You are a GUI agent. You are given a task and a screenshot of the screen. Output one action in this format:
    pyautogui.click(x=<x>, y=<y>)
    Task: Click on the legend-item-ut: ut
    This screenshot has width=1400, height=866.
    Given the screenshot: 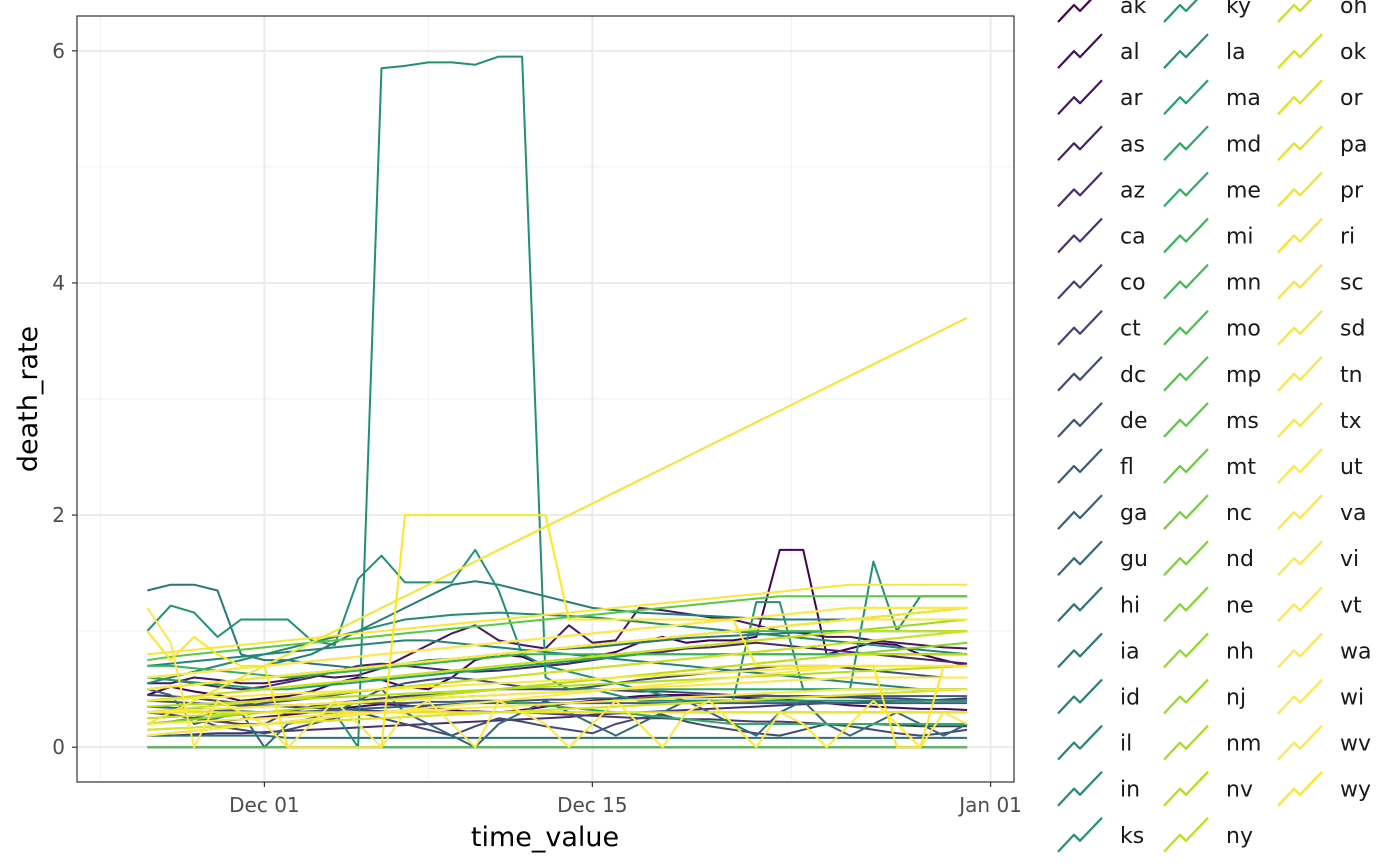 What is the action you would take?
    pyautogui.click(x=1320, y=466)
    